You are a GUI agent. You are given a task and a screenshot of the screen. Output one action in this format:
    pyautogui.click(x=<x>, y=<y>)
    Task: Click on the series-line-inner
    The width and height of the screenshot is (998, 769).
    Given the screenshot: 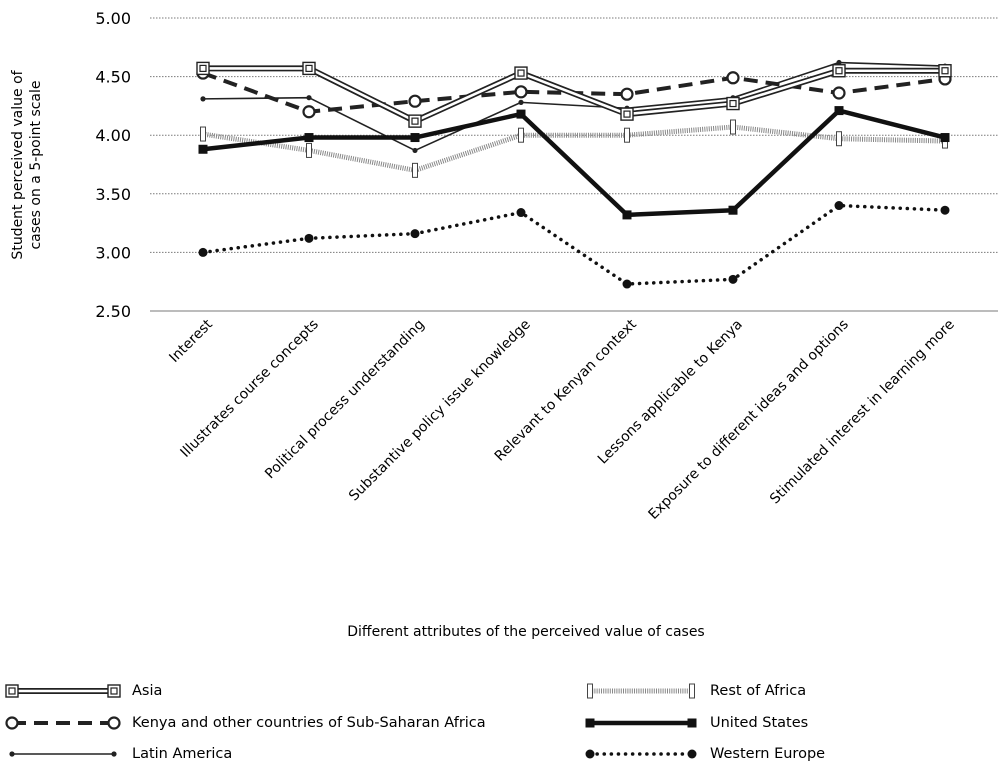 What is the action you would take?
    pyautogui.click(x=574, y=95)
    